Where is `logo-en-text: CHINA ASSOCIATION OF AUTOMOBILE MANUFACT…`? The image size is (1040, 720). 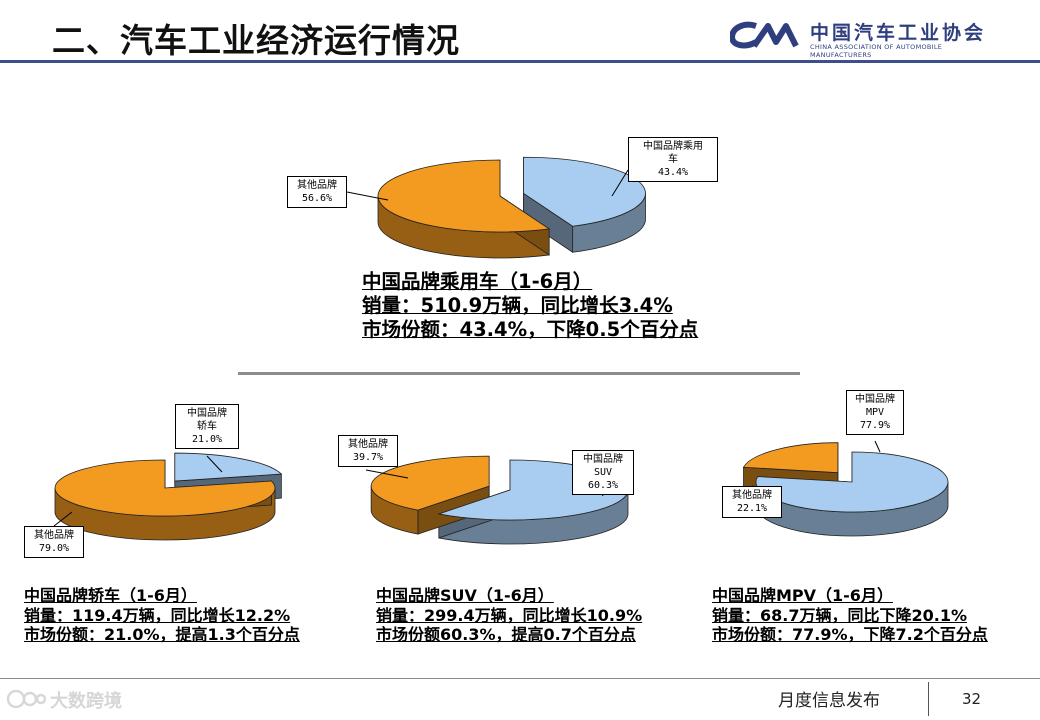 logo-en-text: CHINA ASSOCIATION OF AUTOMOBILE MANUFACT… is located at coordinates (876, 51).